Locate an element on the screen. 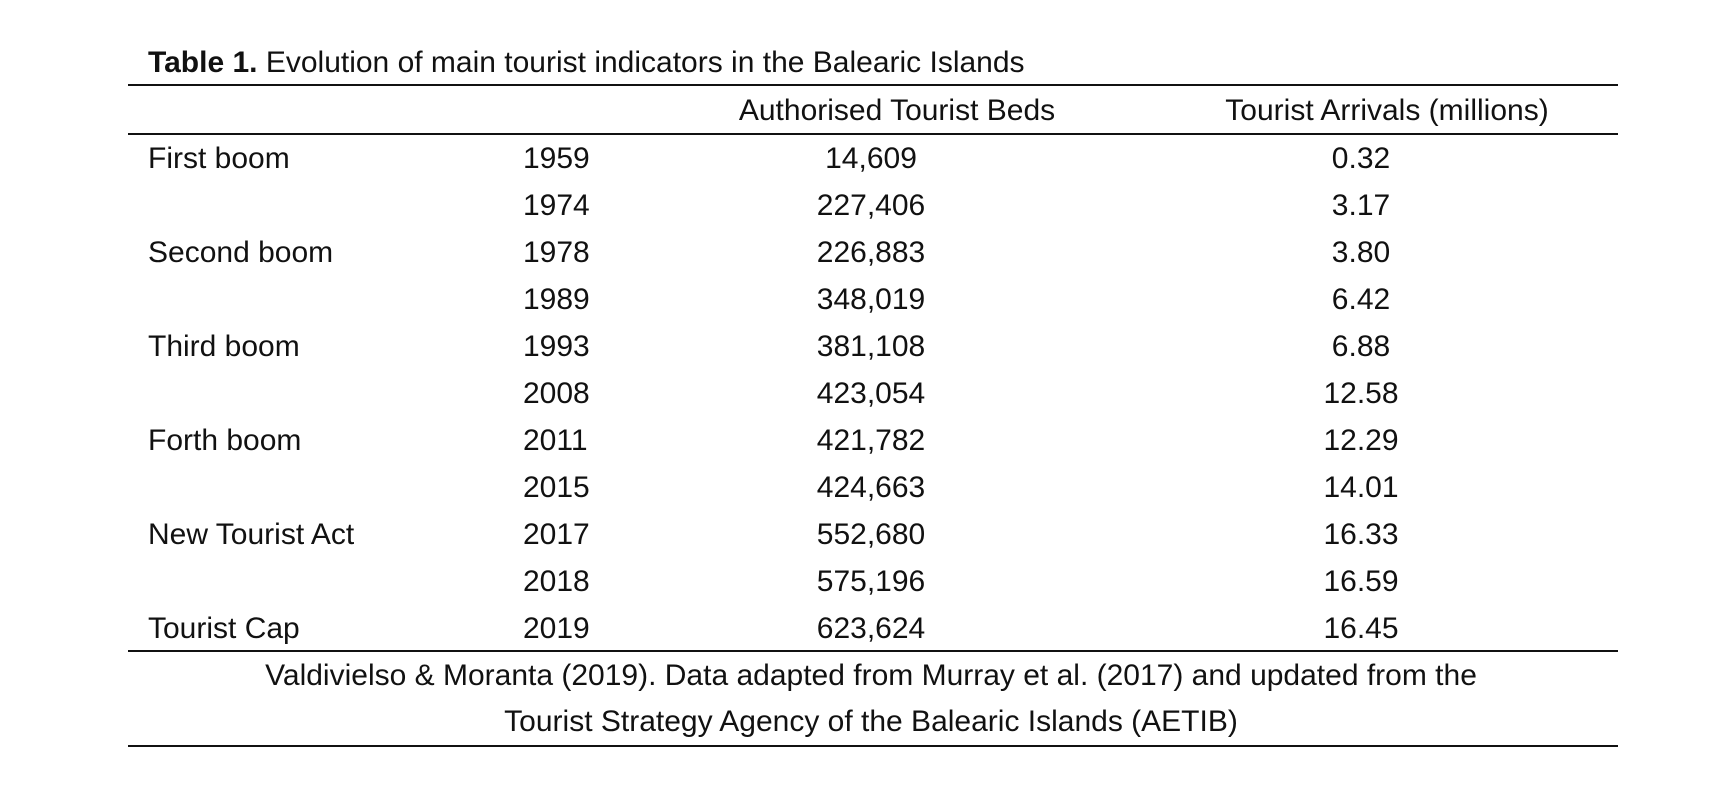 The height and width of the screenshot is (790, 1731). year-cell: 2015 is located at coordinates (556, 487).